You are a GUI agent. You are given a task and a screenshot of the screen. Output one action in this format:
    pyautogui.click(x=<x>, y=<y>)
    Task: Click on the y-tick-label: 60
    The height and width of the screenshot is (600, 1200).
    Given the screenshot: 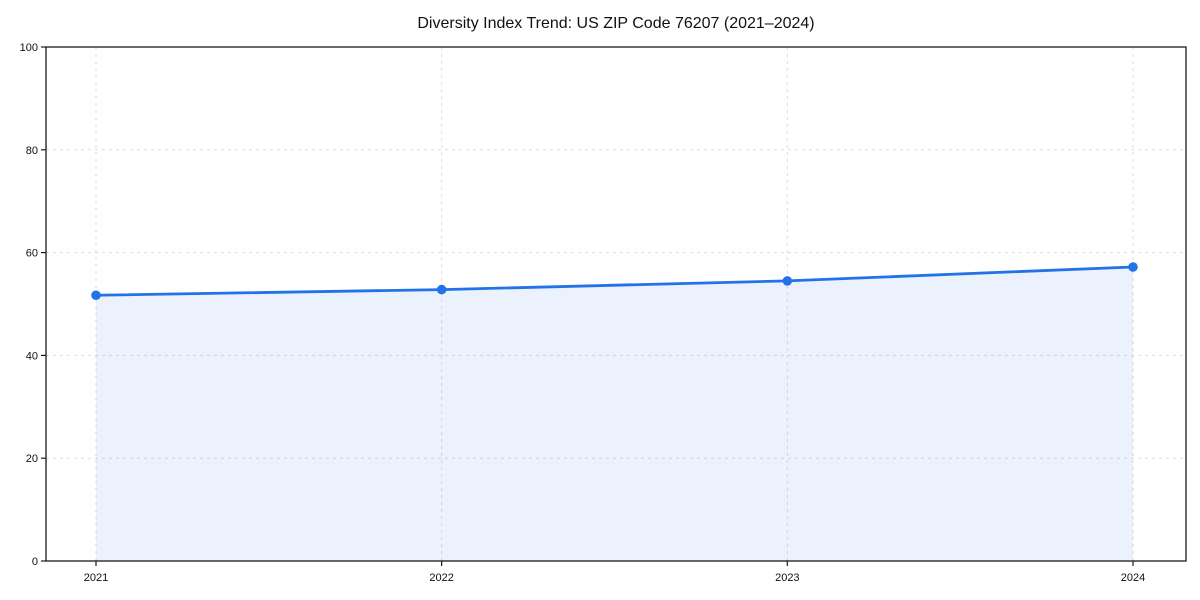 What is the action you would take?
    pyautogui.click(x=32, y=254)
    